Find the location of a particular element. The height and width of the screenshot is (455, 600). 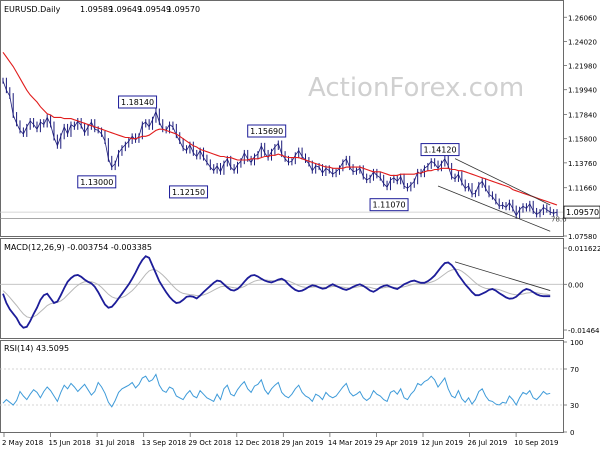

current-price-label: 1.09570 is located at coordinates (582, 212).